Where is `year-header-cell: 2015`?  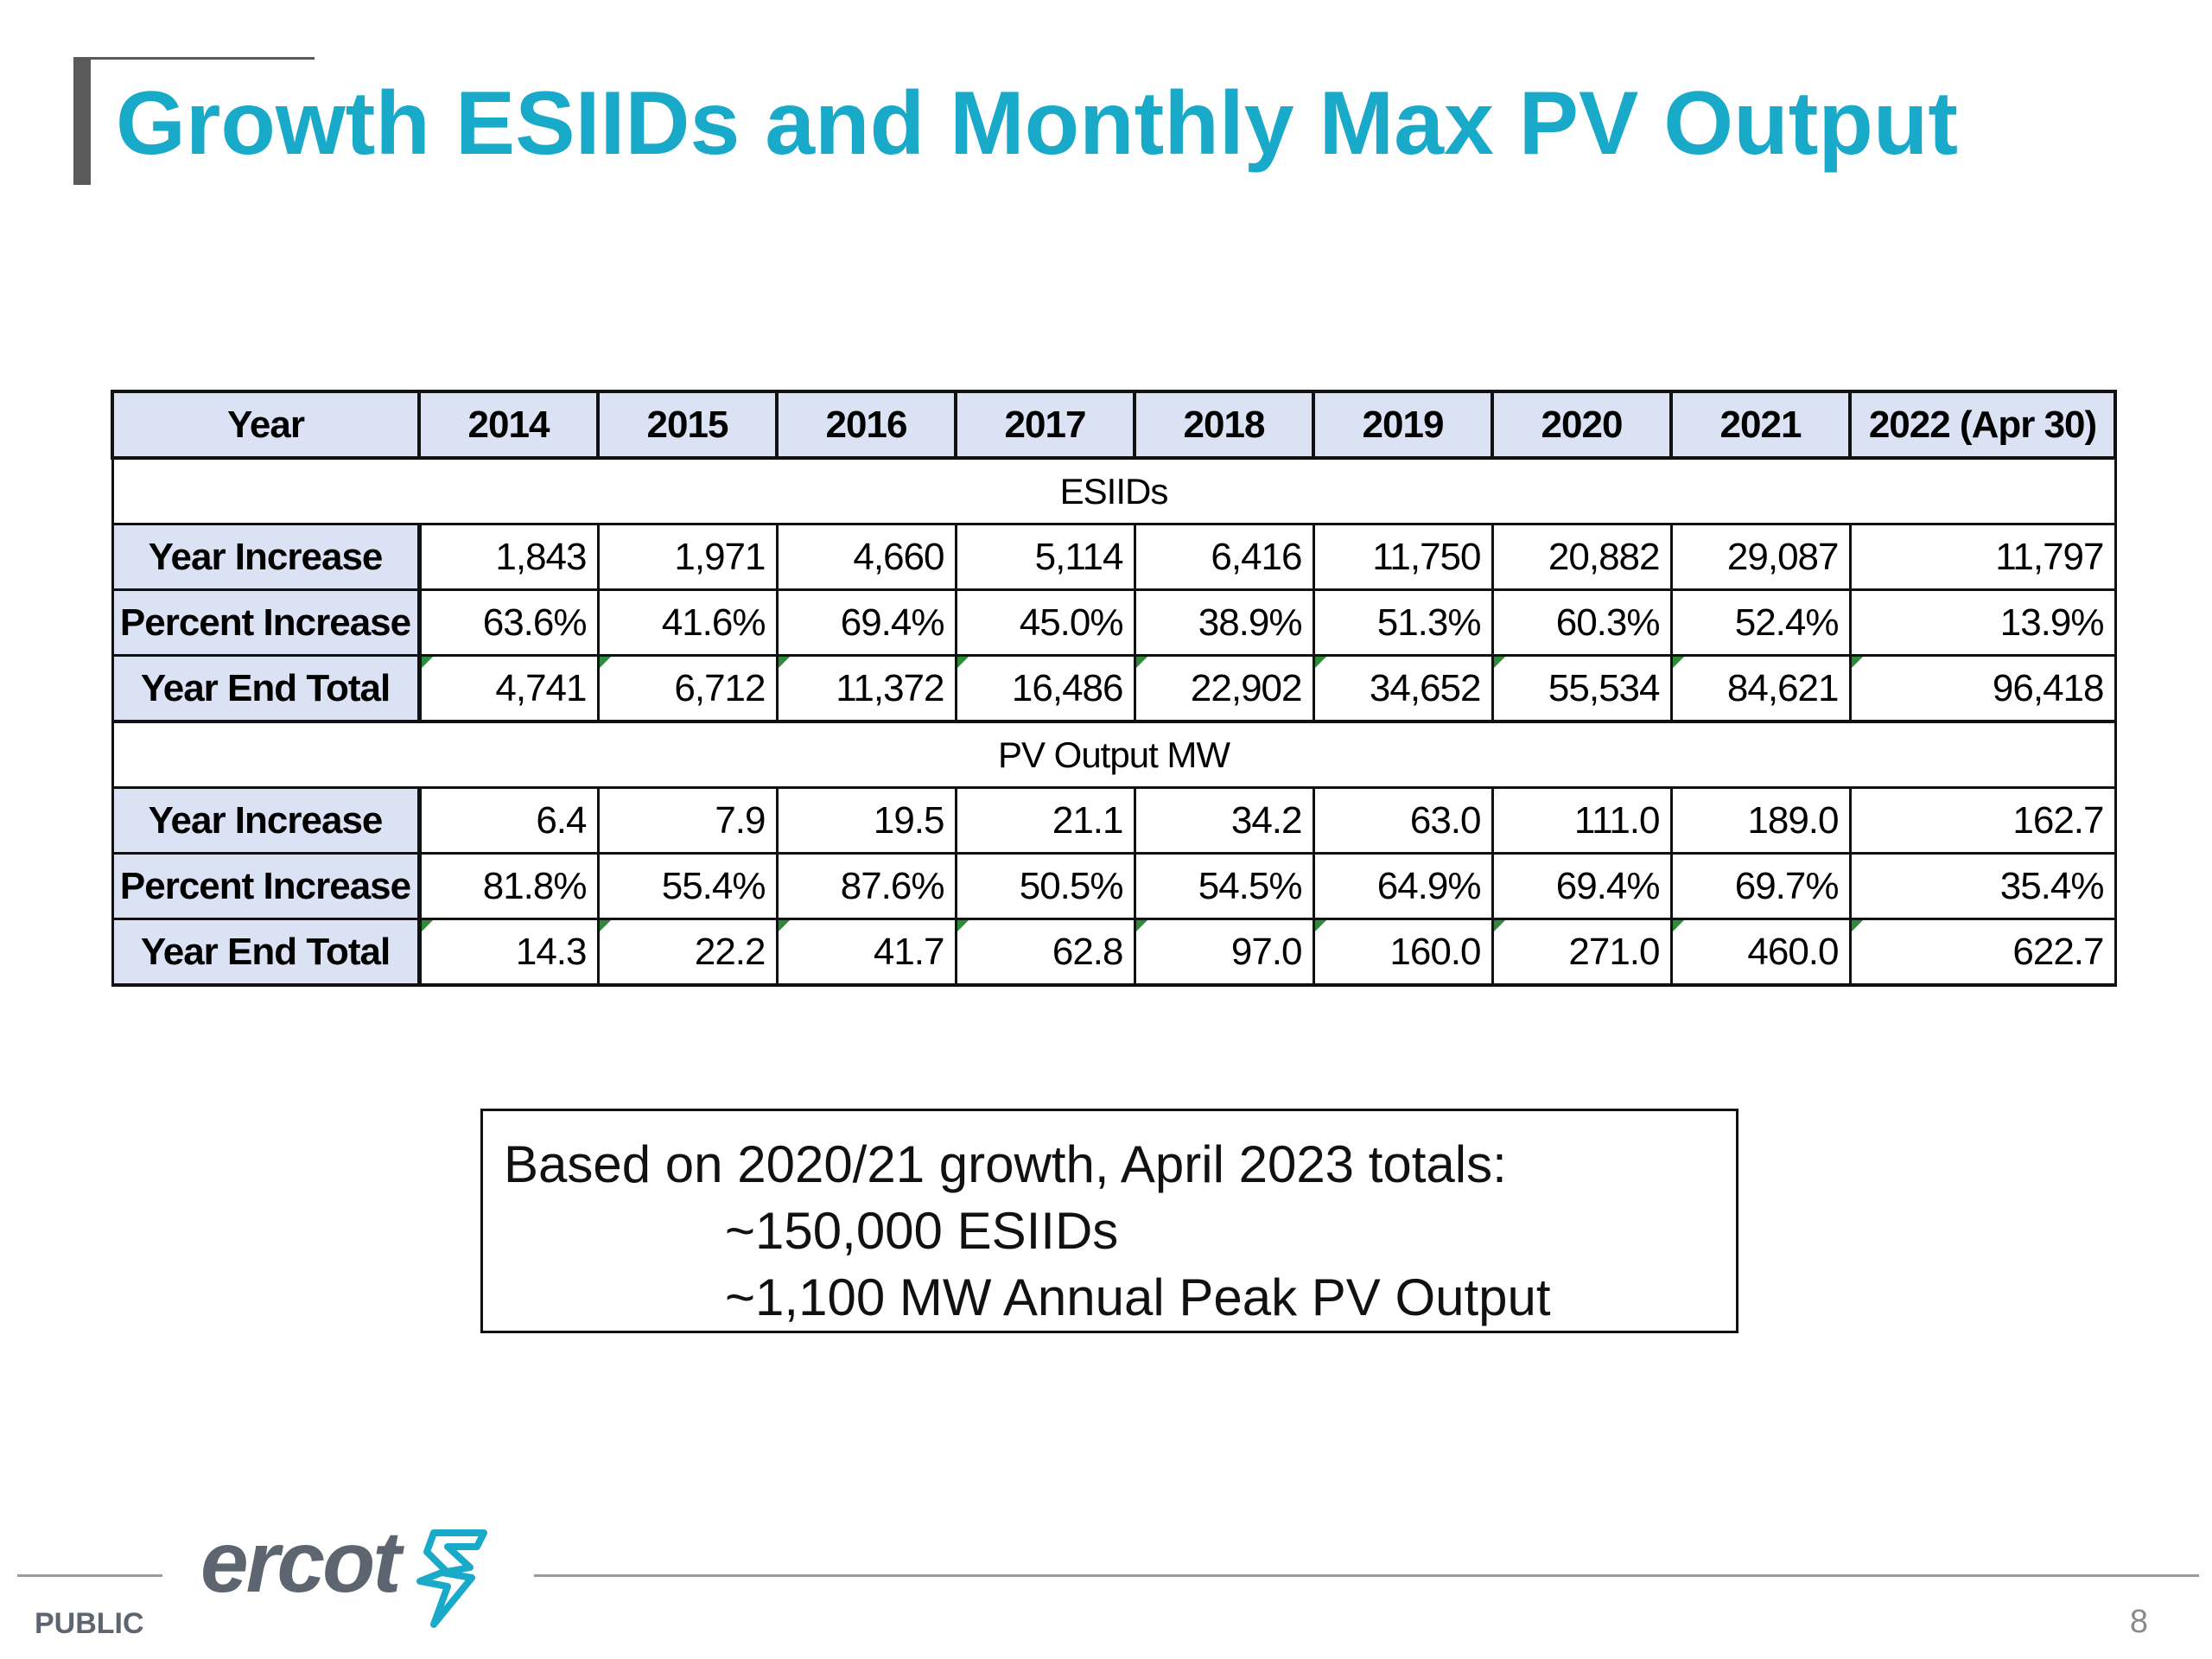 year-header-cell: 2015 is located at coordinates (687, 425).